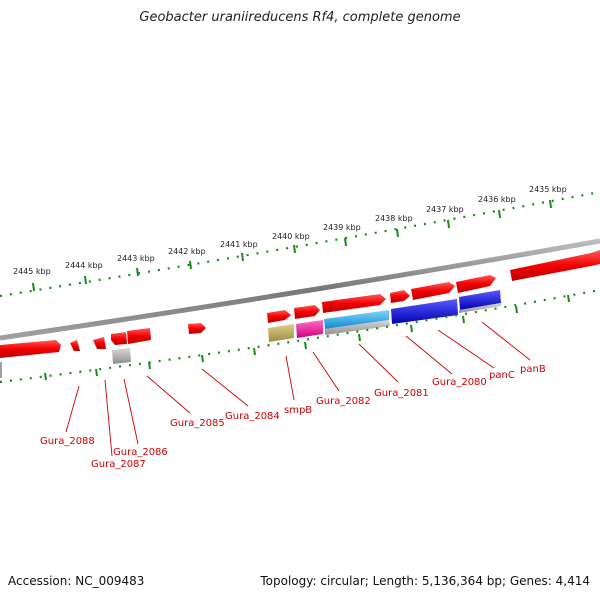  What do you see at coordinates (401, 393) in the screenshot?
I see `gene-label: Gura_2081` at bounding box center [401, 393].